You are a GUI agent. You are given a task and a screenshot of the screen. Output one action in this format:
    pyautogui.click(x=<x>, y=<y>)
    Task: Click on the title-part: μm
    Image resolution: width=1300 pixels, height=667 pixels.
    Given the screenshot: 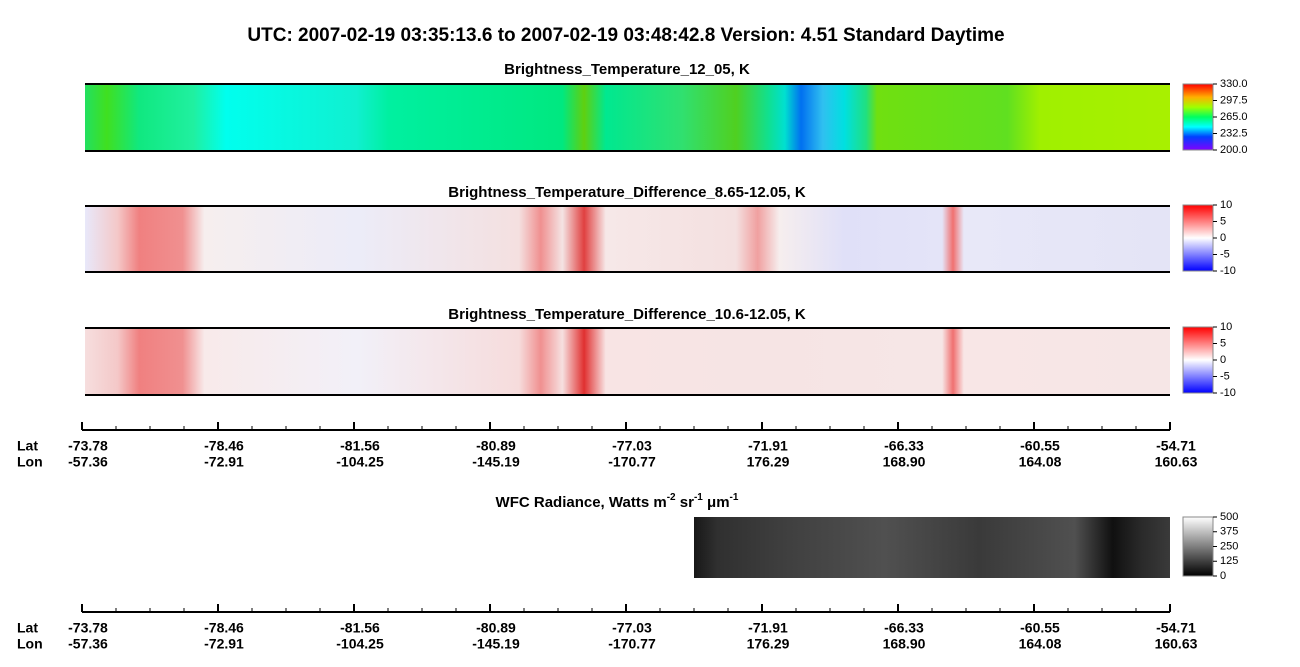 What is the action you would take?
    pyautogui.click(x=716, y=502)
    